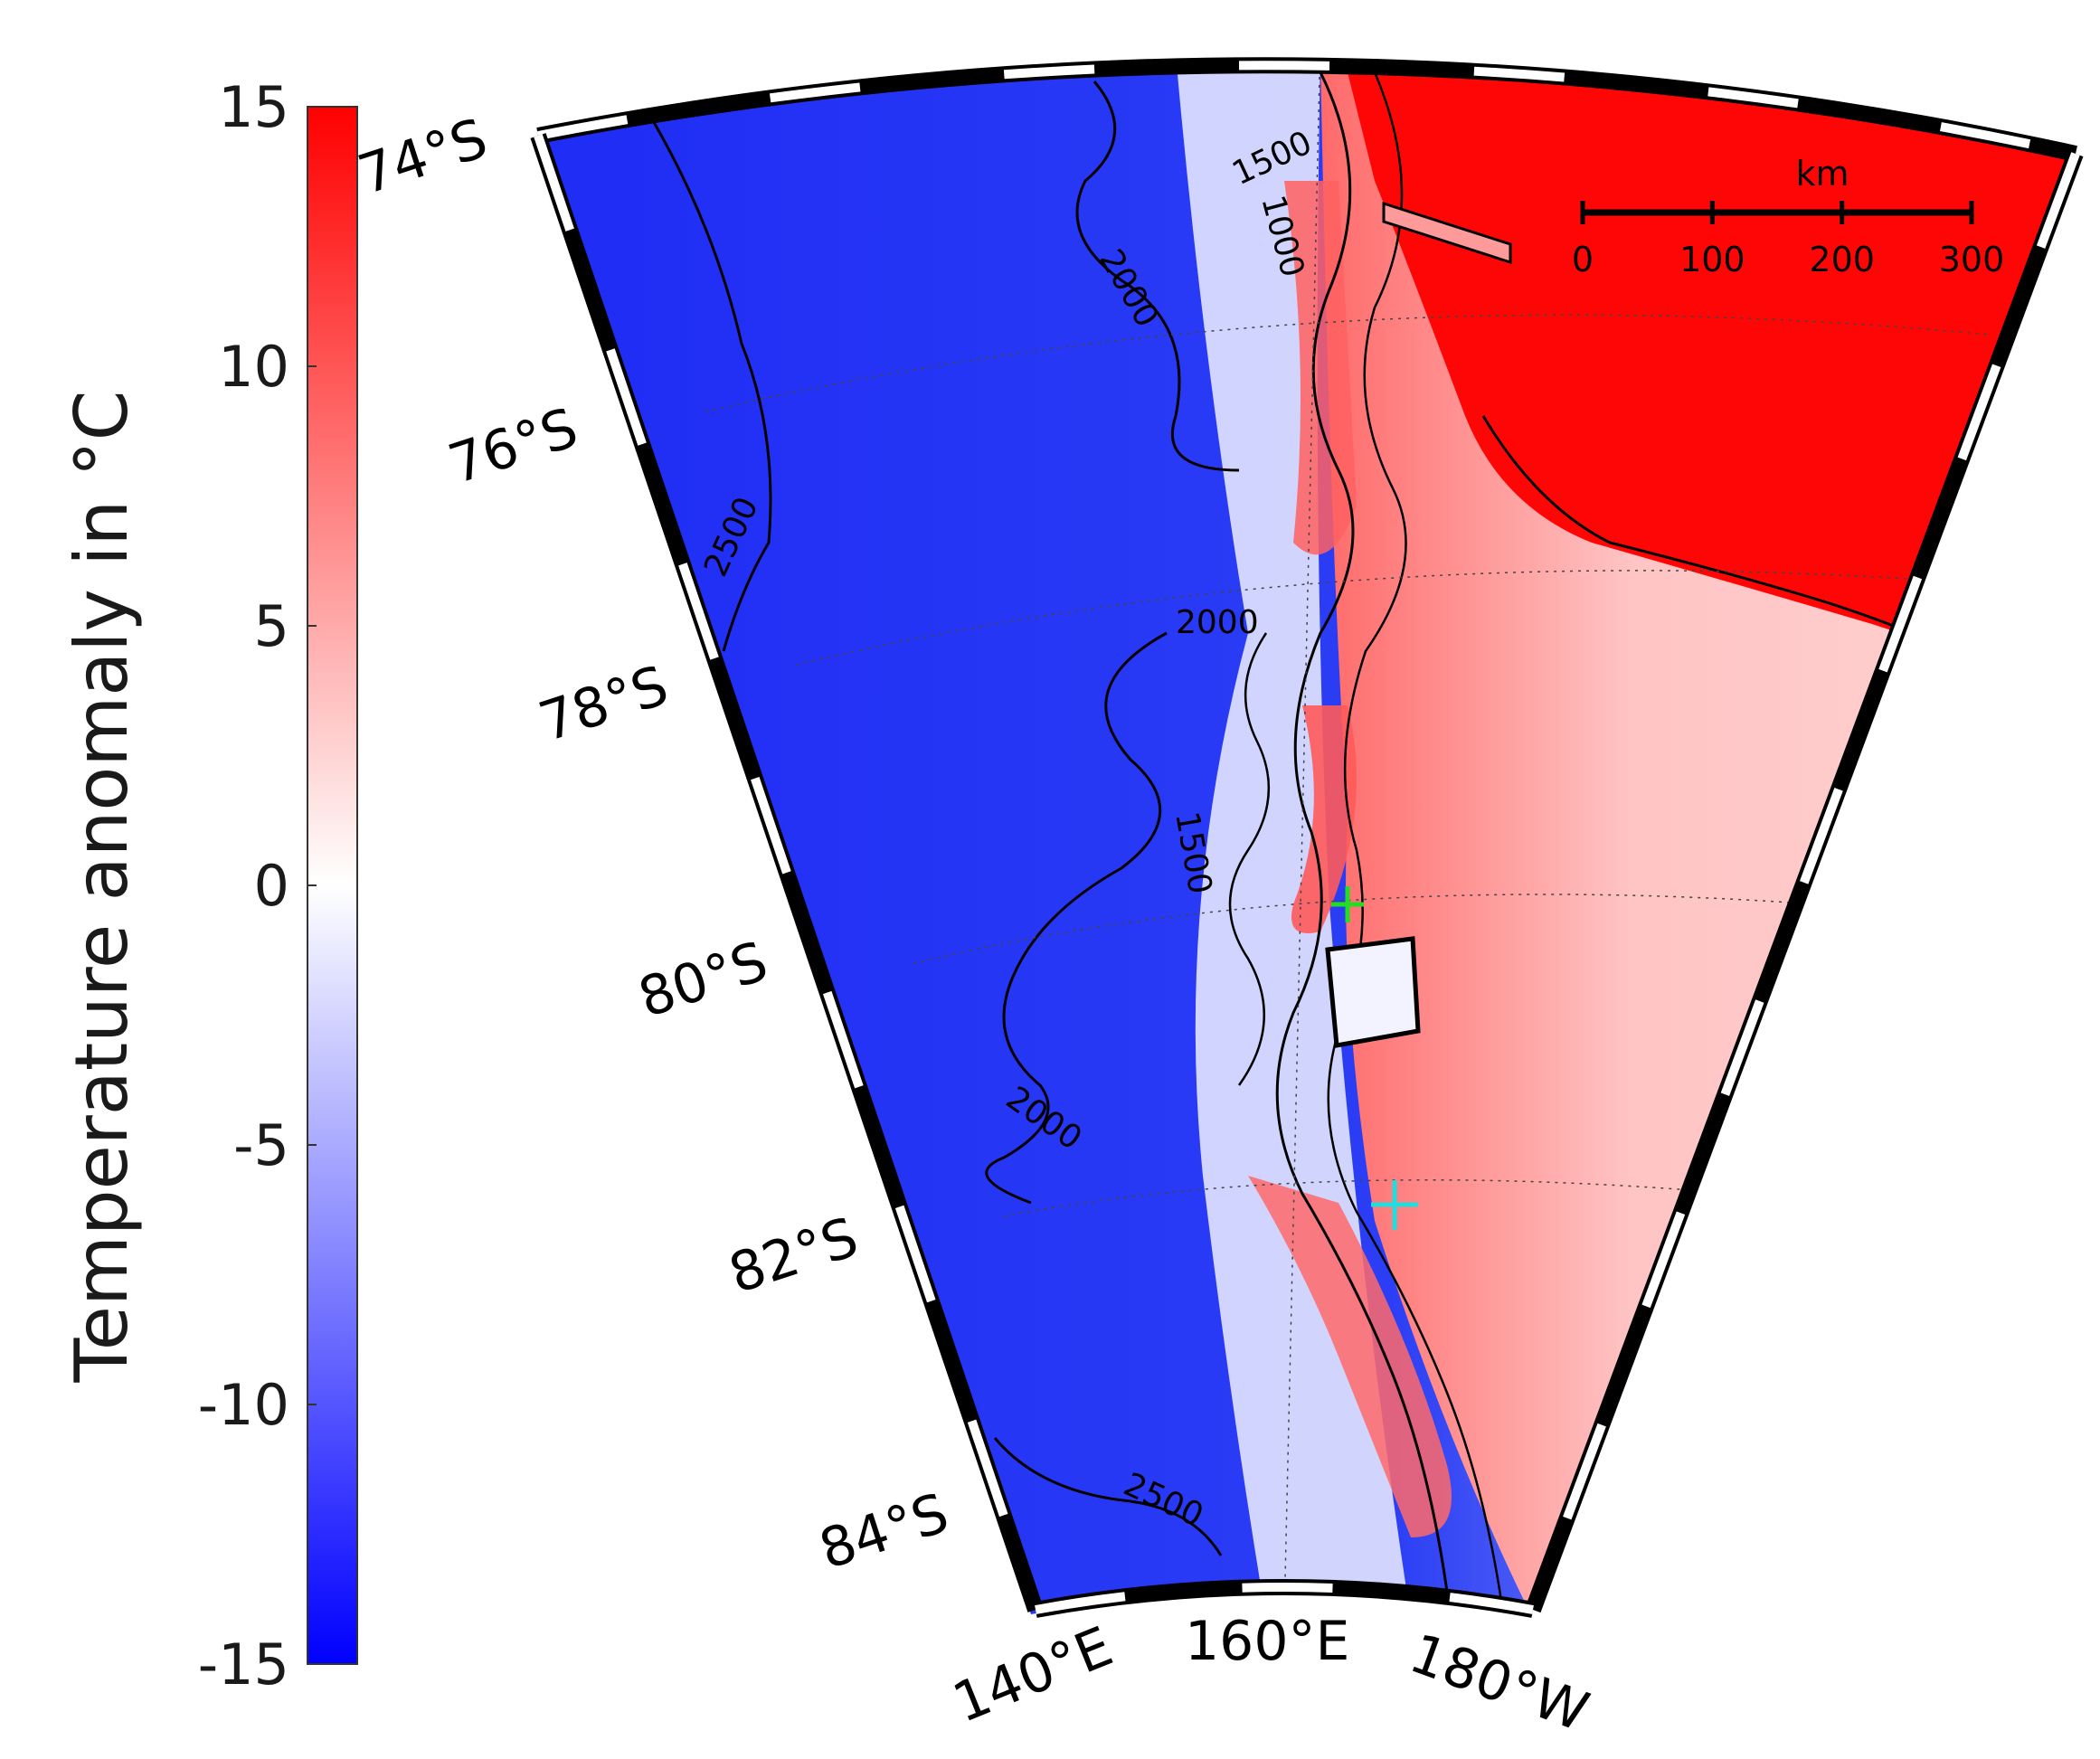 This screenshot has height=1759, width=2100. Describe the element at coordinates (253, 367) in the screenshot. I see `colorbar-tick-label: 10` at that location.